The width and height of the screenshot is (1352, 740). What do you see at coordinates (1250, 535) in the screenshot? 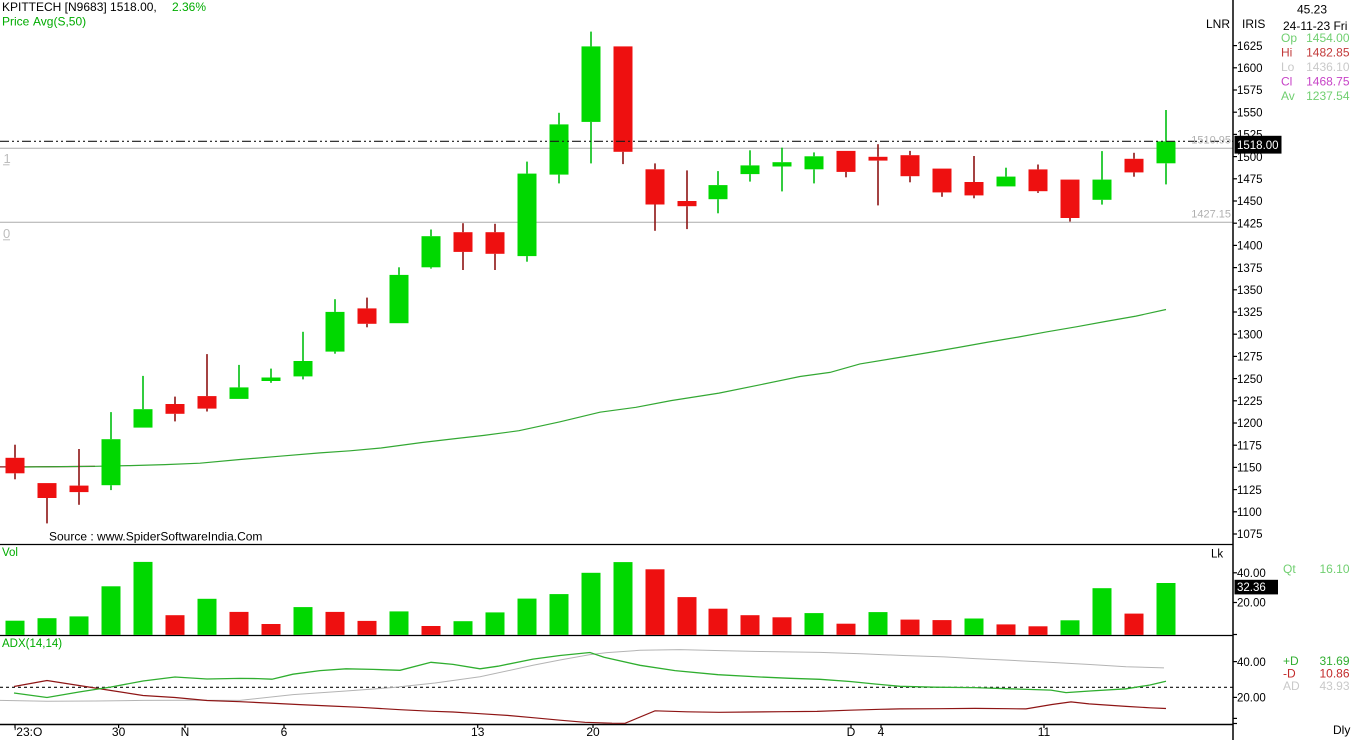
I see `svg-text: 1075` at bounding box center [1250, 535].